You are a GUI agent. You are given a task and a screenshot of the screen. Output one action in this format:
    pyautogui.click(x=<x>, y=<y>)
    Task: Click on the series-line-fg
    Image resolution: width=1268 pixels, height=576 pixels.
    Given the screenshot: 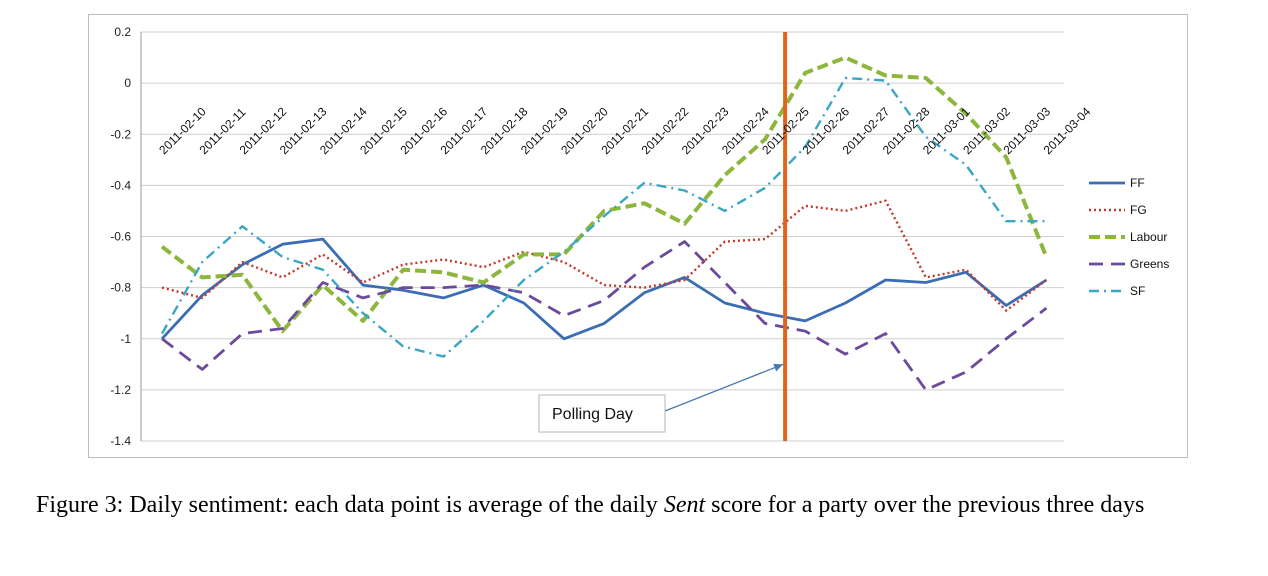 What is the action you would take?
    pyautogui.click(x=604, y=255)
    